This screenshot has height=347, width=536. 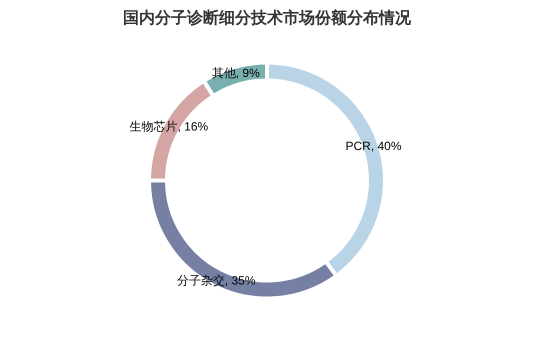 I want to click on slice-label: 其他, 9%, so click(x=236, y=73).